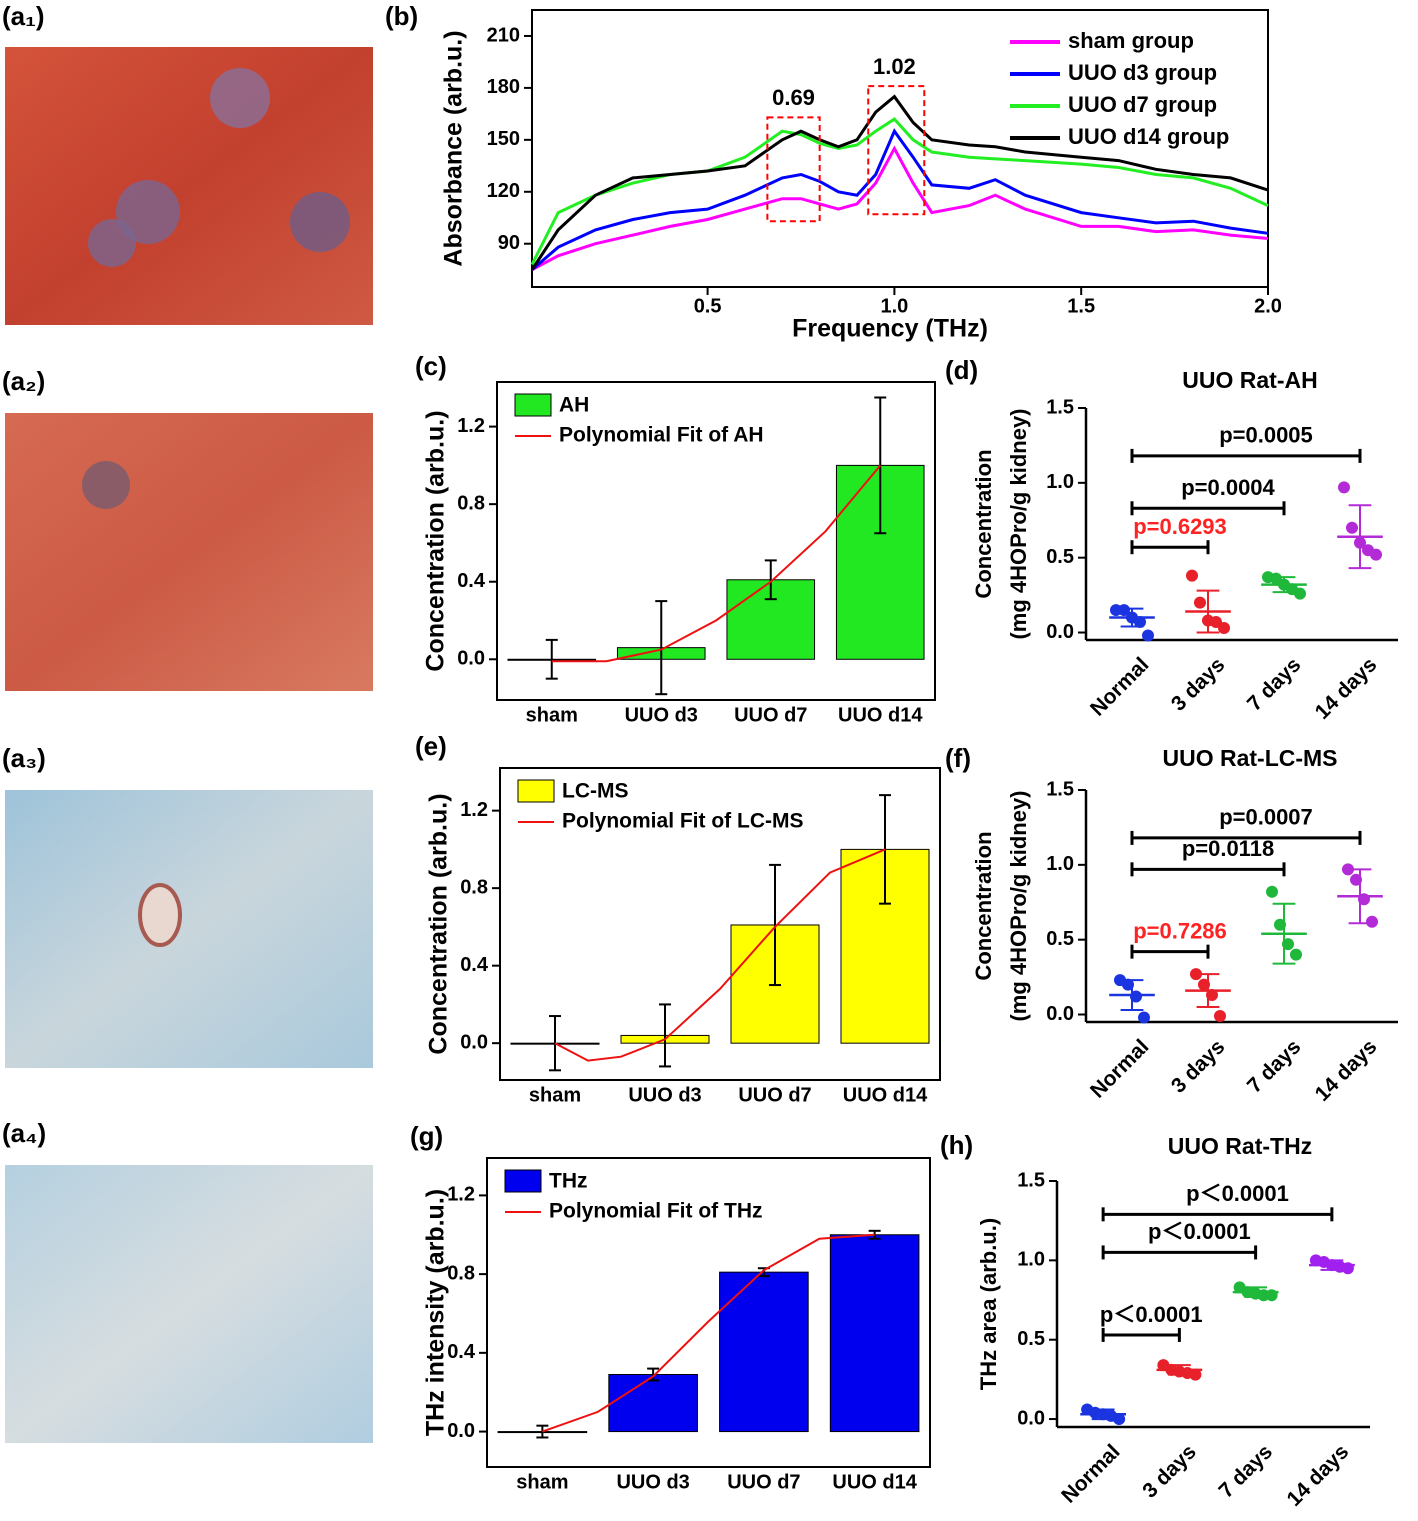 Image resolution: width=1418 pixels, height=1521 pixels. Describe the element at coordinates (436, 540) in the screenshot. I see `y-axis-label: Concentration (arb.u.)` at that location.